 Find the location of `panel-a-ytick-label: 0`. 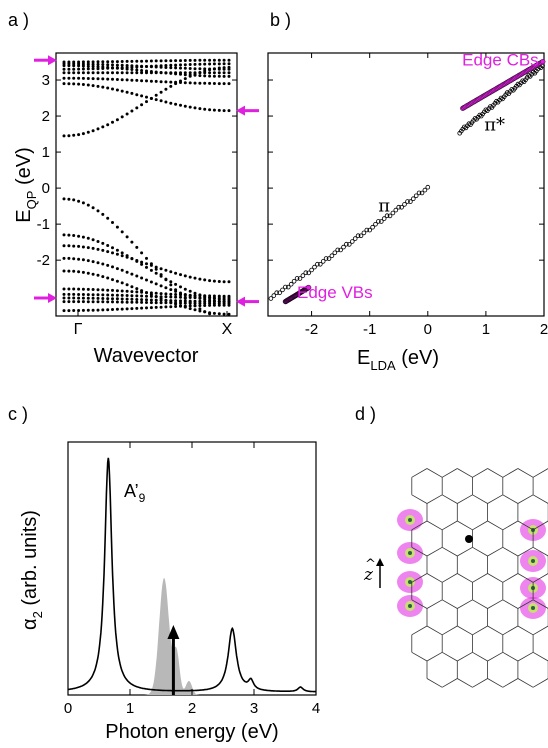

panel-a-ytick-label: 0 is located at coordinates (46, 188).